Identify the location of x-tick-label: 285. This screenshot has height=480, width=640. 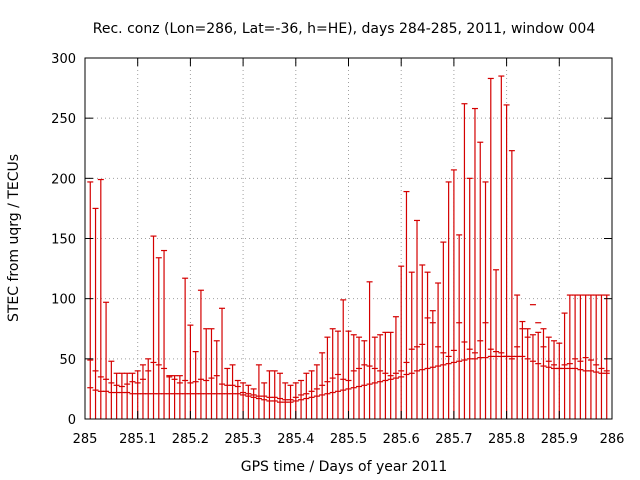
(85, 439).